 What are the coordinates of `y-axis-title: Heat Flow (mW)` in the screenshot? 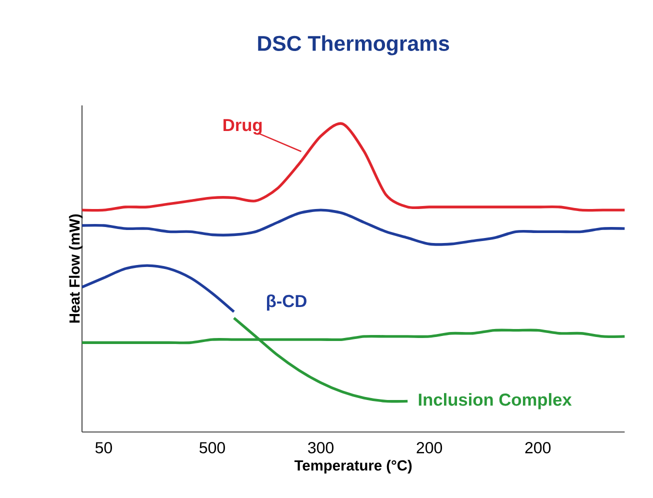 It's located at (75, 268).